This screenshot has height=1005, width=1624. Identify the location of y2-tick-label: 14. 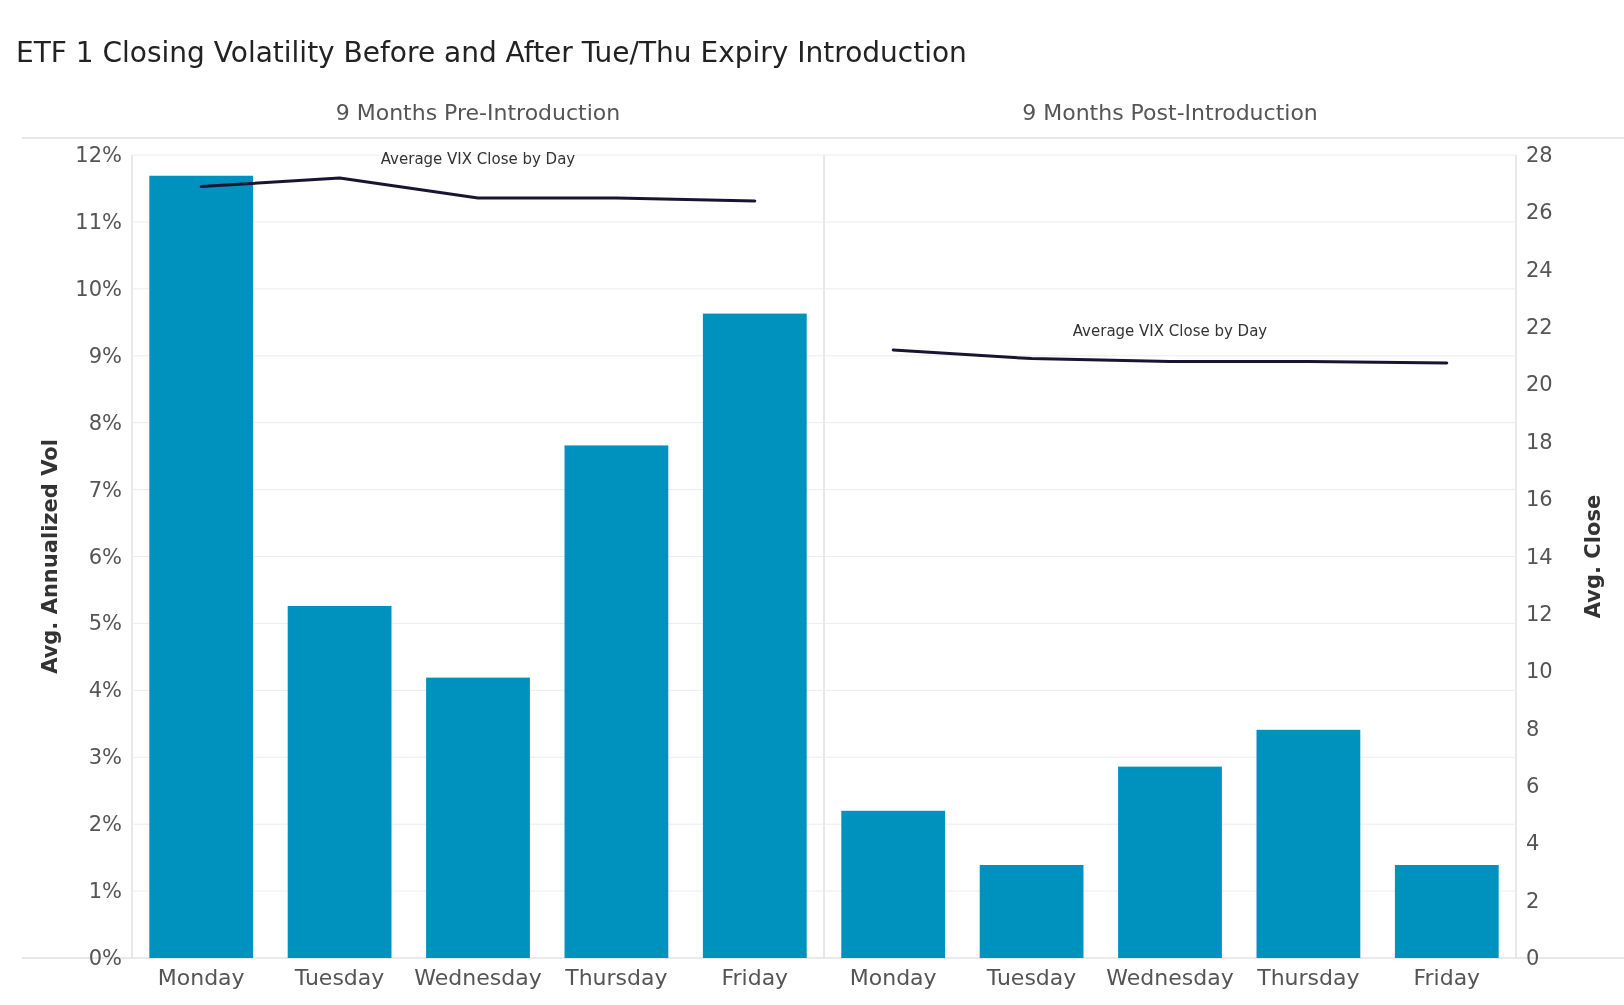
(1539, 556).